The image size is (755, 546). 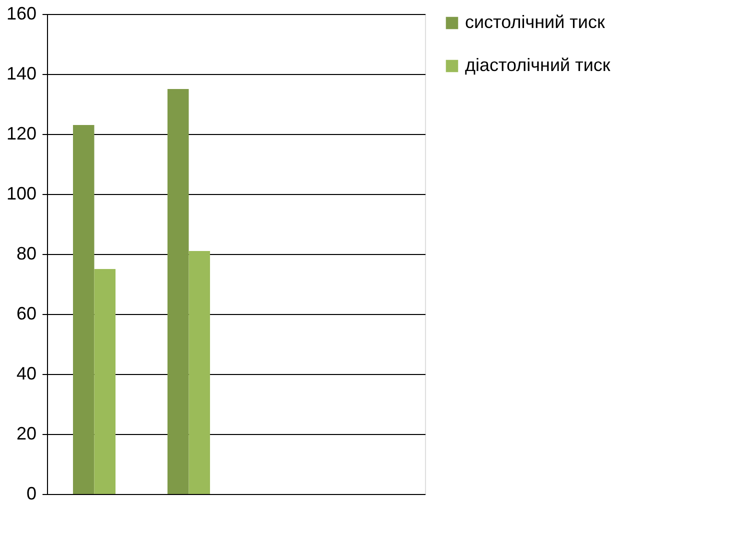 What do you see at coordinates (26, 314) in the screenshot?
I see `y-tick-label: 60` at bounding box center [26, 314].